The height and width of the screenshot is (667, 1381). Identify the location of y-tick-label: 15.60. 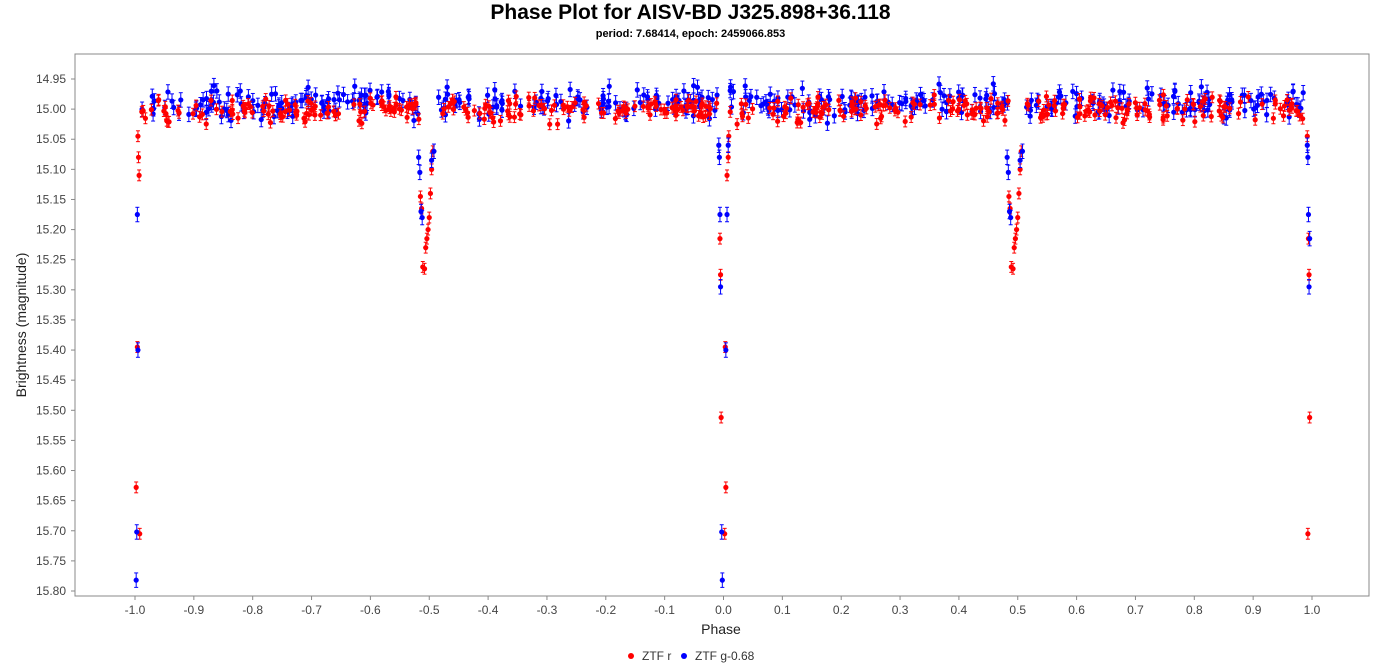
(51, 471).